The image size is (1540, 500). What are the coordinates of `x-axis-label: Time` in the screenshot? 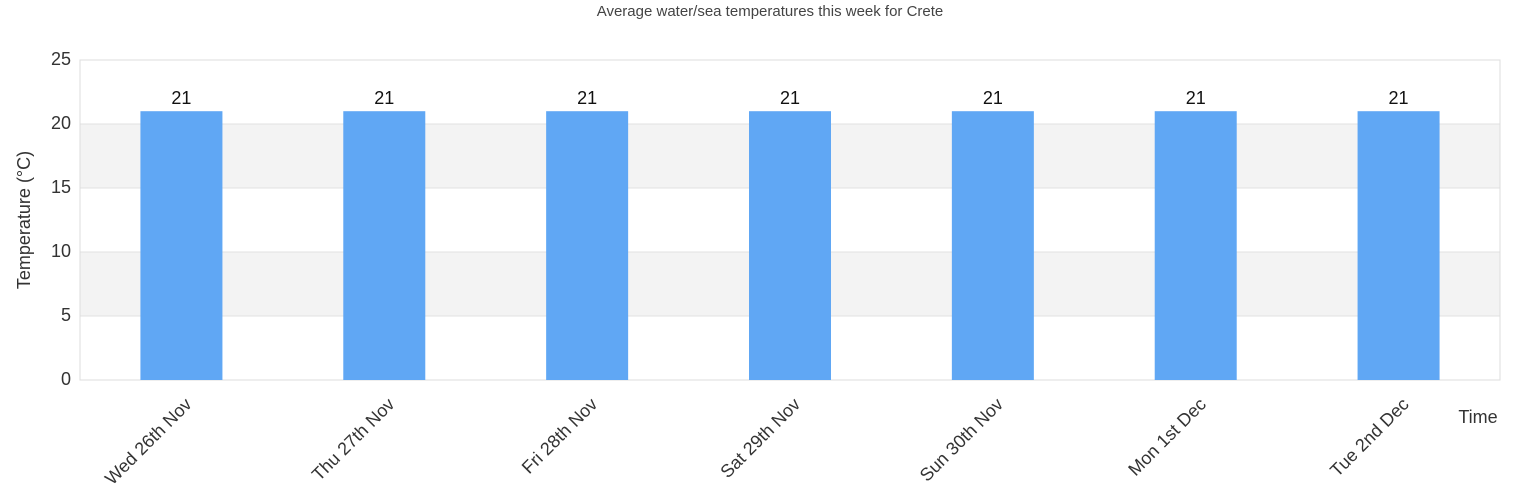 It's located at (1477, 417).